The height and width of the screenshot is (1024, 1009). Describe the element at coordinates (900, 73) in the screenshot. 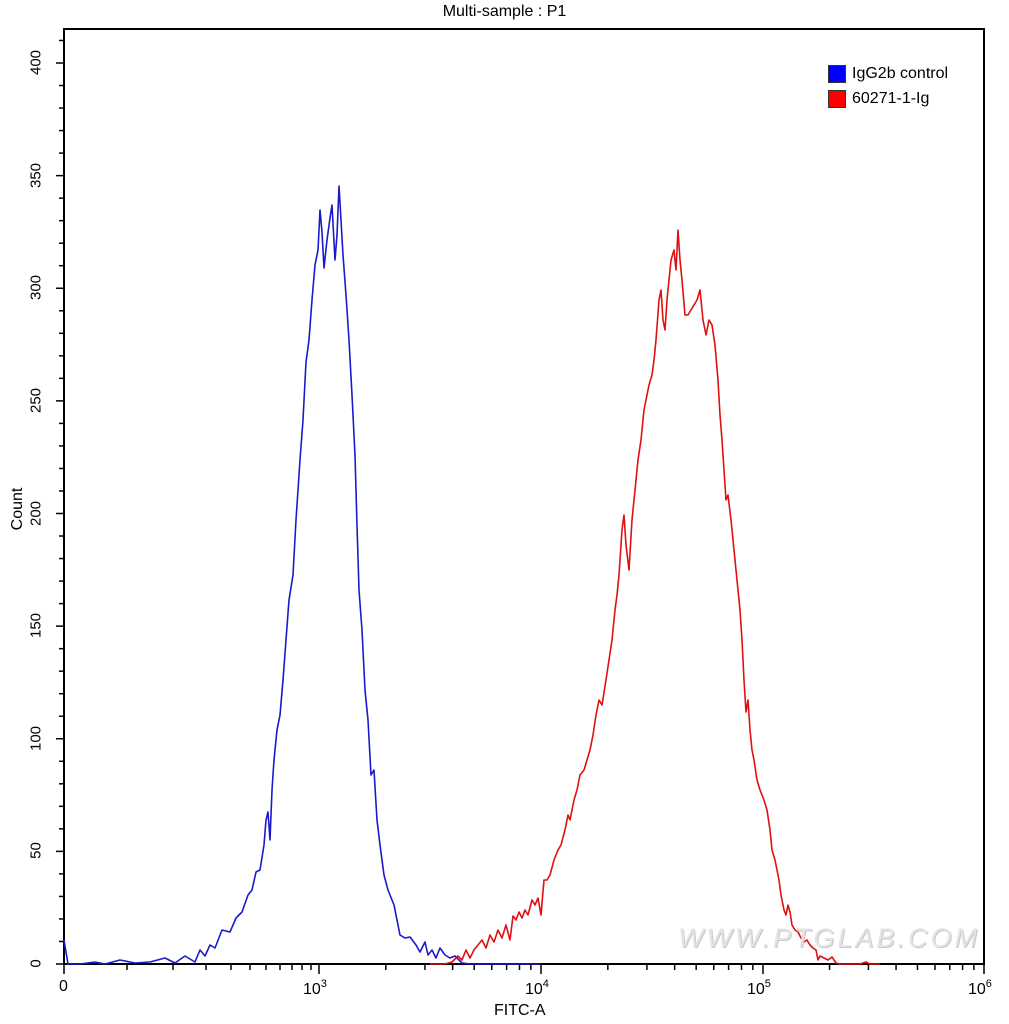

I see `legend-label: IgG2b control` at that location.